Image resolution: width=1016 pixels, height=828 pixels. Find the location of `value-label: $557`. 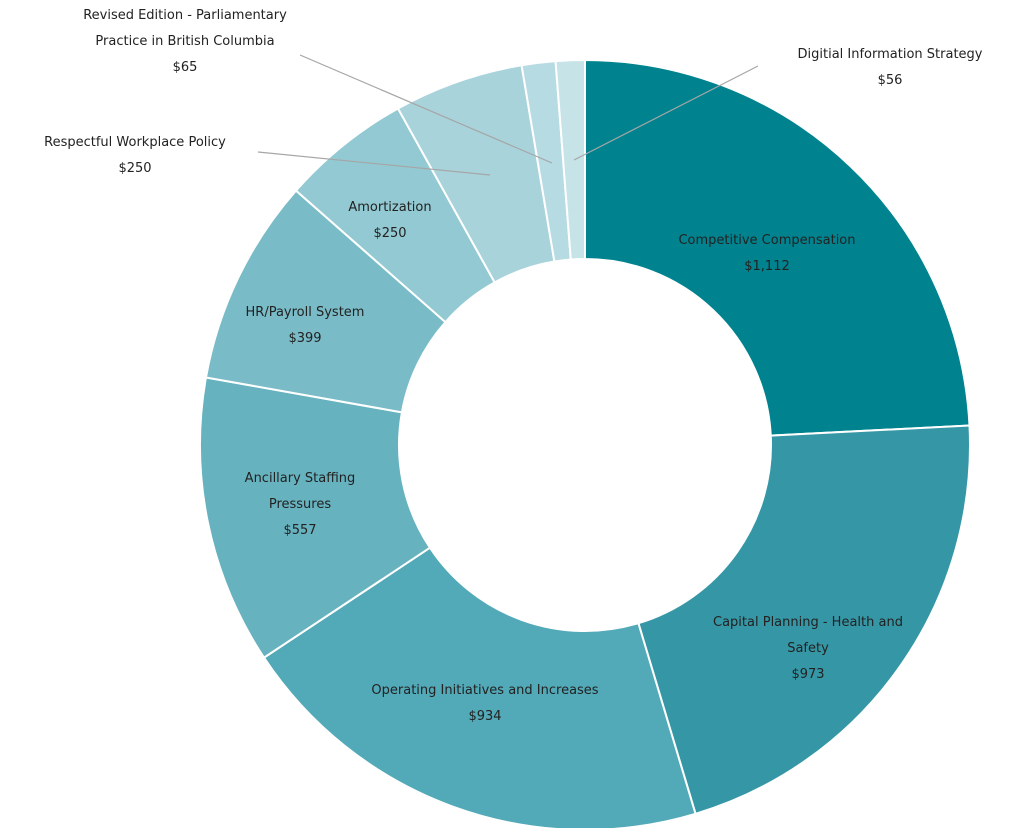

value-label: $557 is located at coordinates (300, 530).